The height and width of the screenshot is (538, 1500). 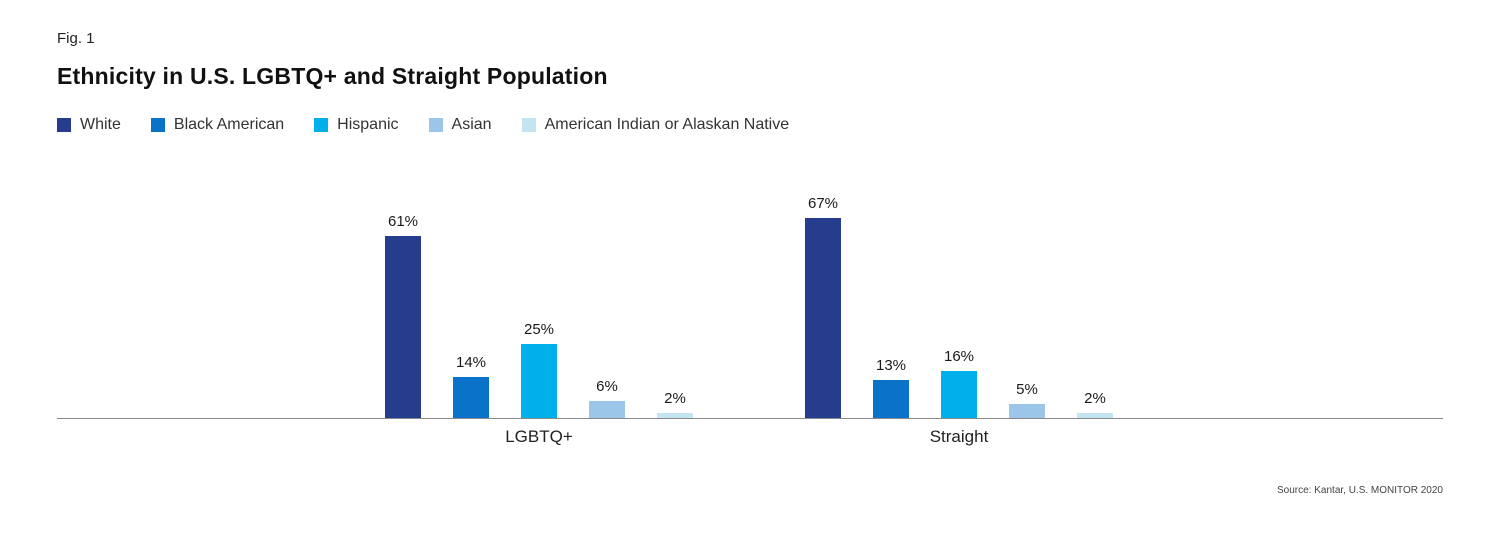 What do you see at coordinates (959, 356) in the screenshot?
I see `bar-value-hispanic-straight: 16%` at bounding box center [959, 356].